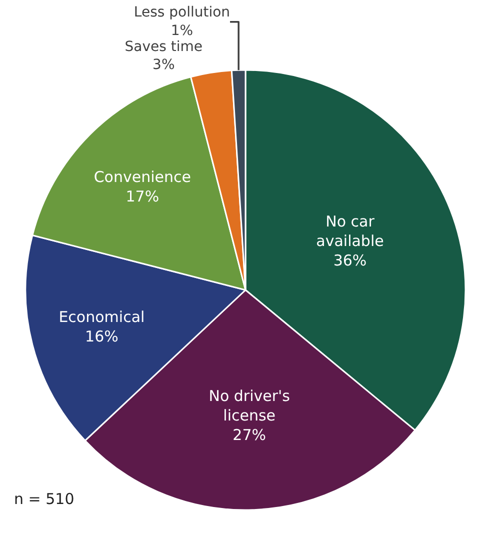  What do you see at coordinates (163, 65) in the screenshot?
I see `data-label: 3%` at bounding box center [163, 65].